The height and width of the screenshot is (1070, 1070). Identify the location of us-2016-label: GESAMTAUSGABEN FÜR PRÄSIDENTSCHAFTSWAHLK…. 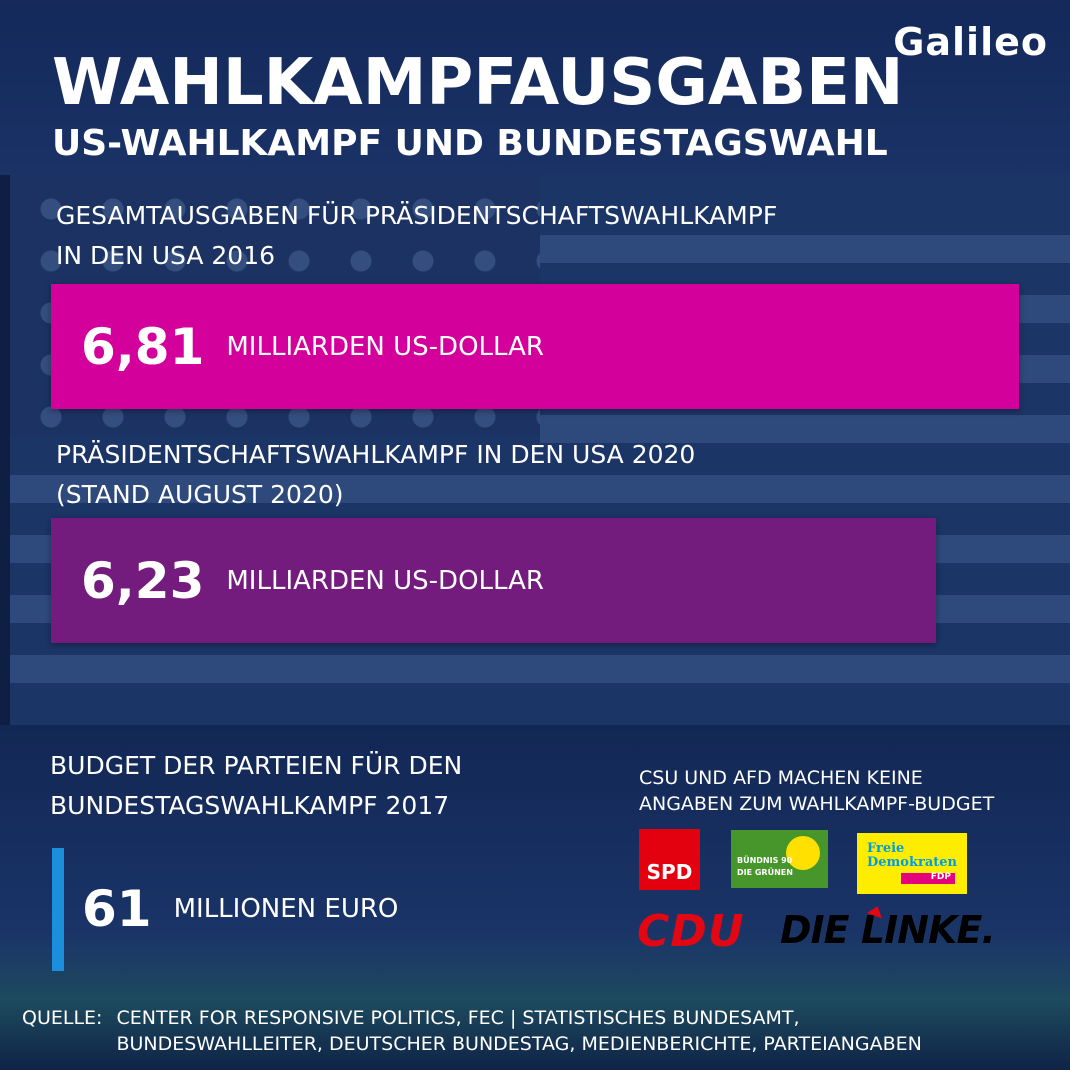
(417, 235).